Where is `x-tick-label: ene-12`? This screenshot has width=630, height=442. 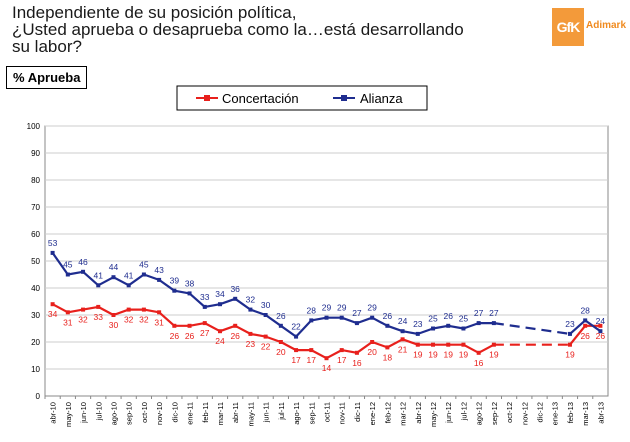 x-tick-label: ene-12 is located at coordinates (372, 413).